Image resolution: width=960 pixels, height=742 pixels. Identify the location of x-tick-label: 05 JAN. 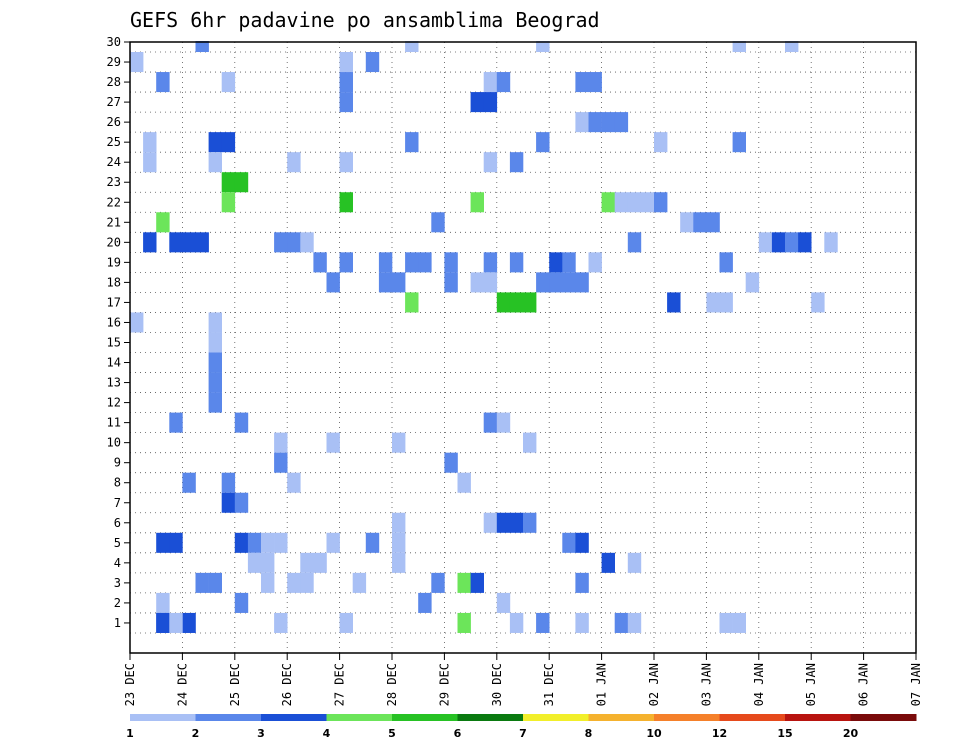
(811, 684).